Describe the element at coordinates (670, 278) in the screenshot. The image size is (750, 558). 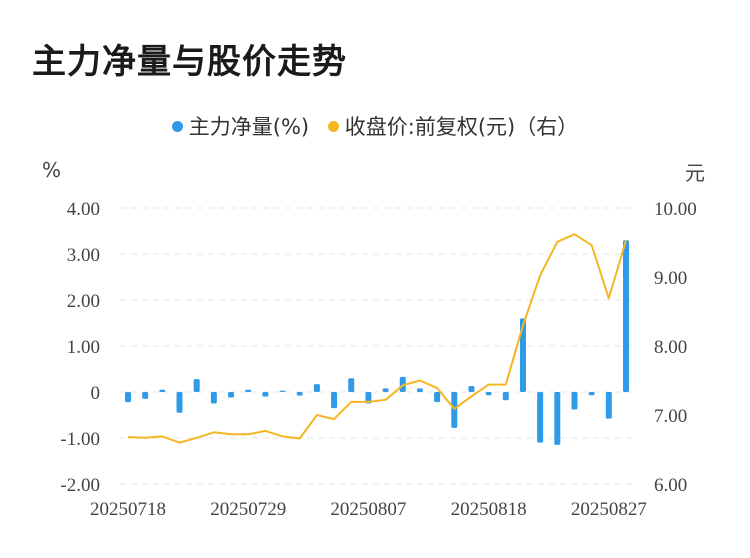
I see `y-right-tick-label: 9.00` at that location.